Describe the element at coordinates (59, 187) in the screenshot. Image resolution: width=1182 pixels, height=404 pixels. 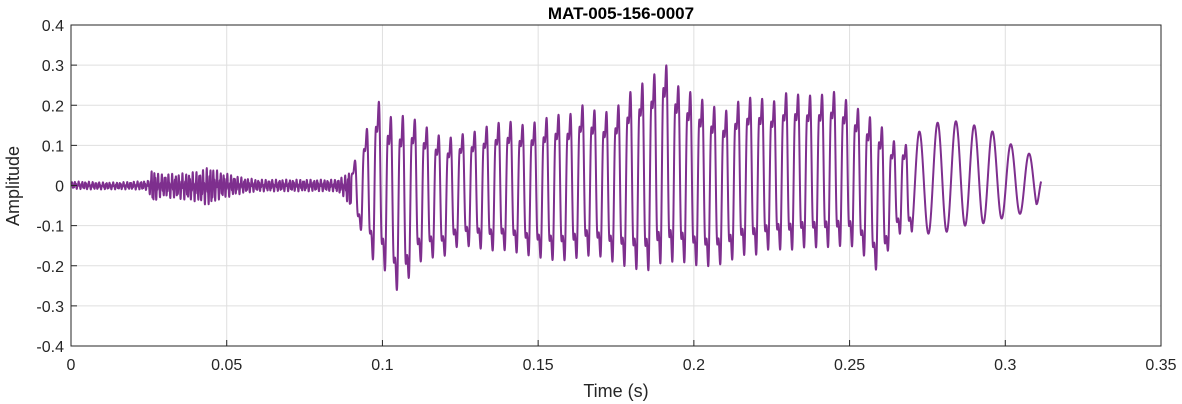
I see `y-tick-label: 0` at that location.